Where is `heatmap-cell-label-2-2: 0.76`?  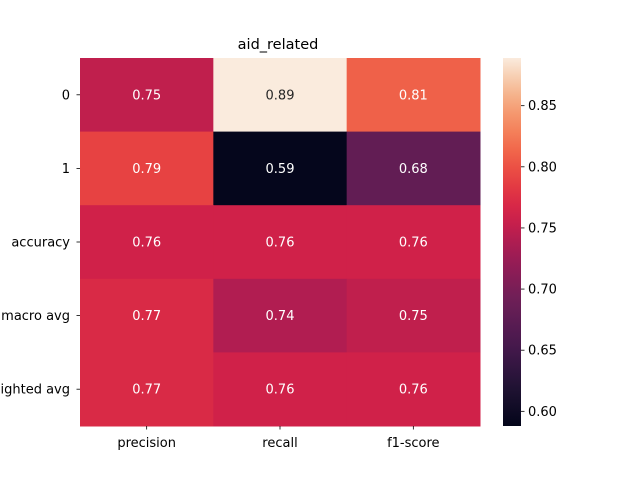
heatmap-cell-label-2-2: 0.76 is located at coordinates (413, 243).